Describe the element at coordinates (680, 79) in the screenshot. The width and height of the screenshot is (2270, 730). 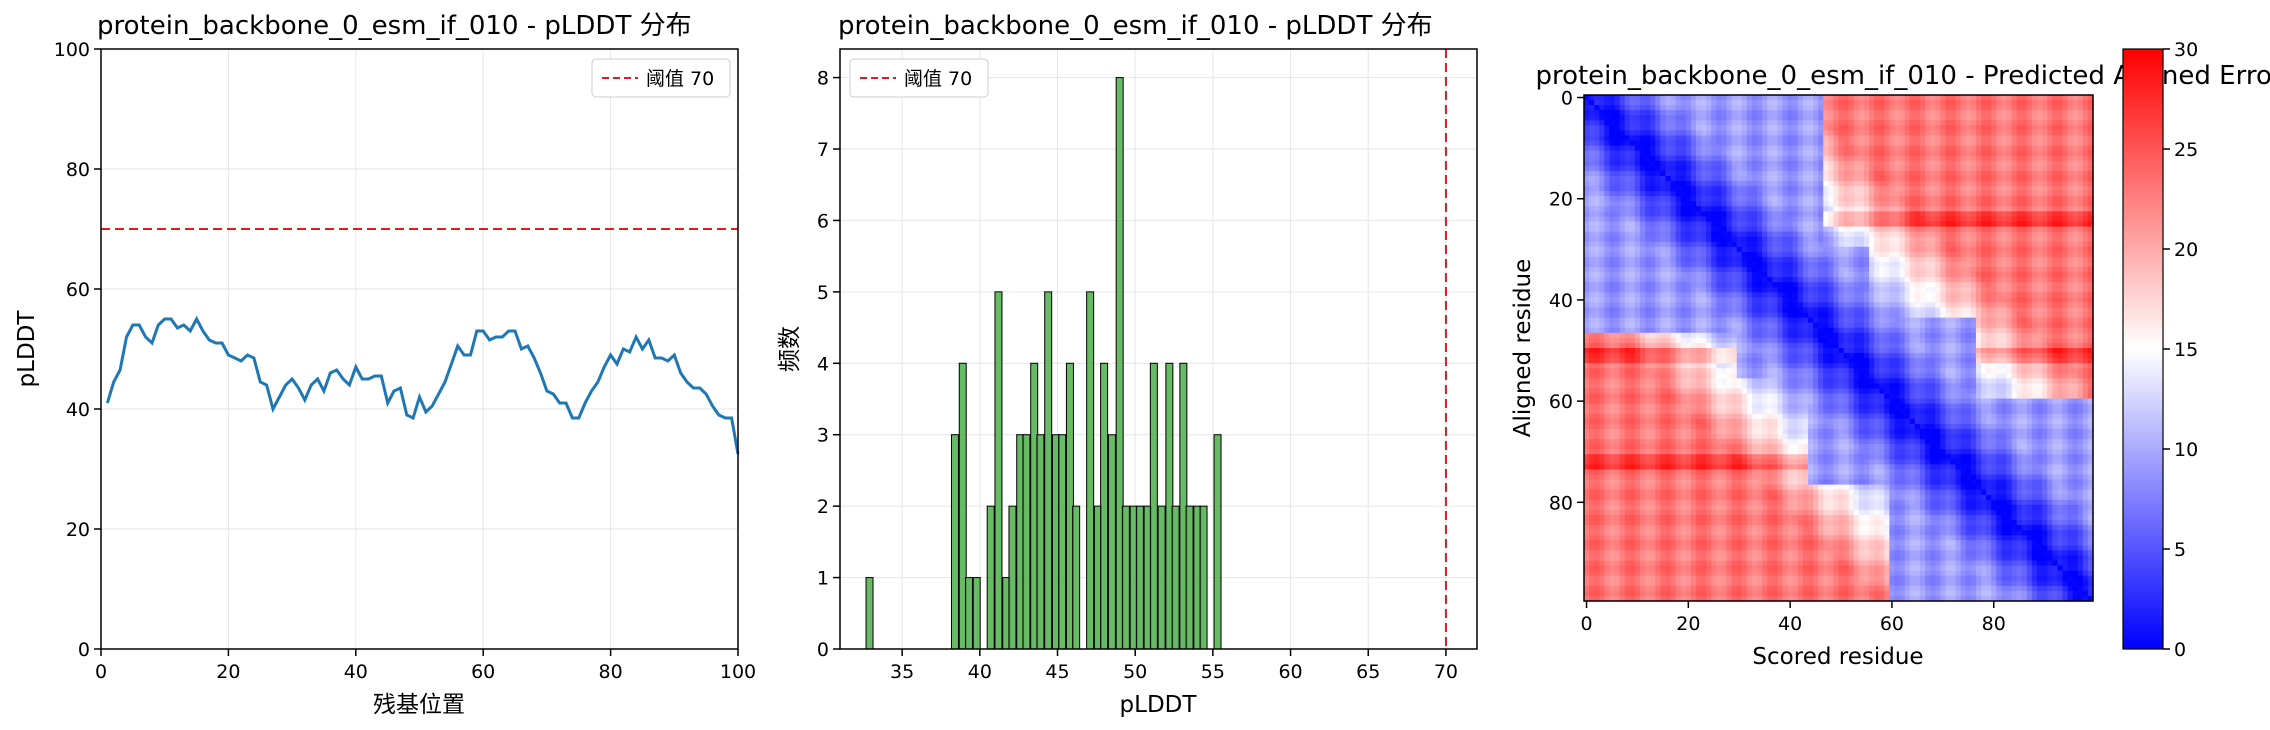
I see `legend-threshold-label: 阈值 70` at that location.